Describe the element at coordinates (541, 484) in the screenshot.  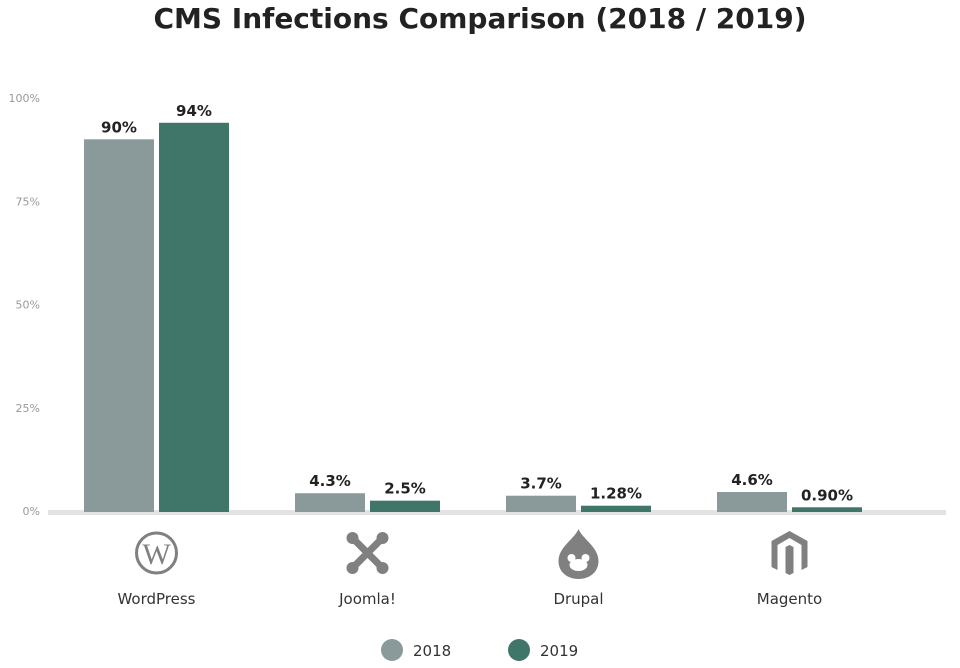
I see `data-label: 3.7%` at that location.